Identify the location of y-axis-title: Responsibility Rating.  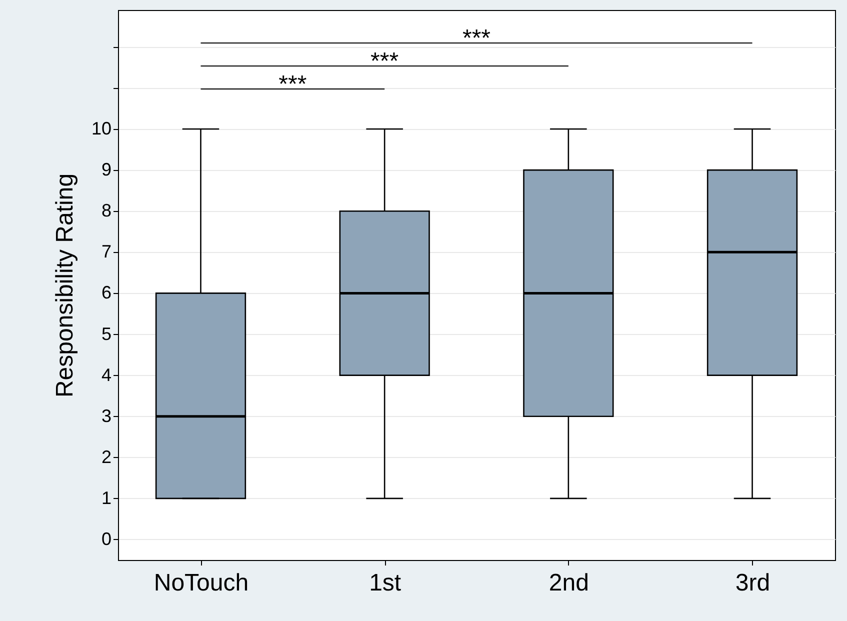
(64, 285).